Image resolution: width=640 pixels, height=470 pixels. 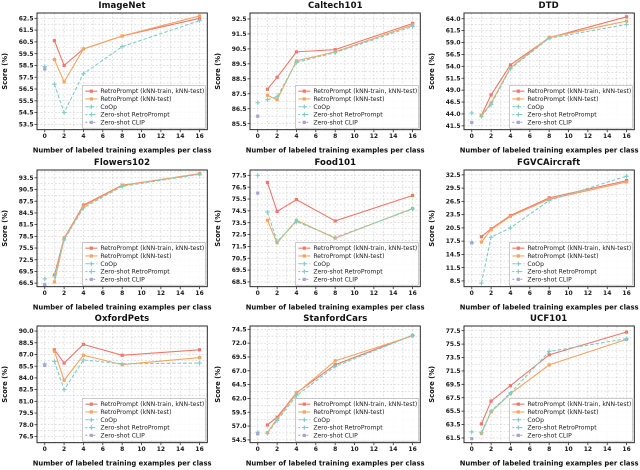 What do you see at coordinates (26, 66) in the screenshot?
I see `svg-text: 58.5` at bounding box center [26, 66].